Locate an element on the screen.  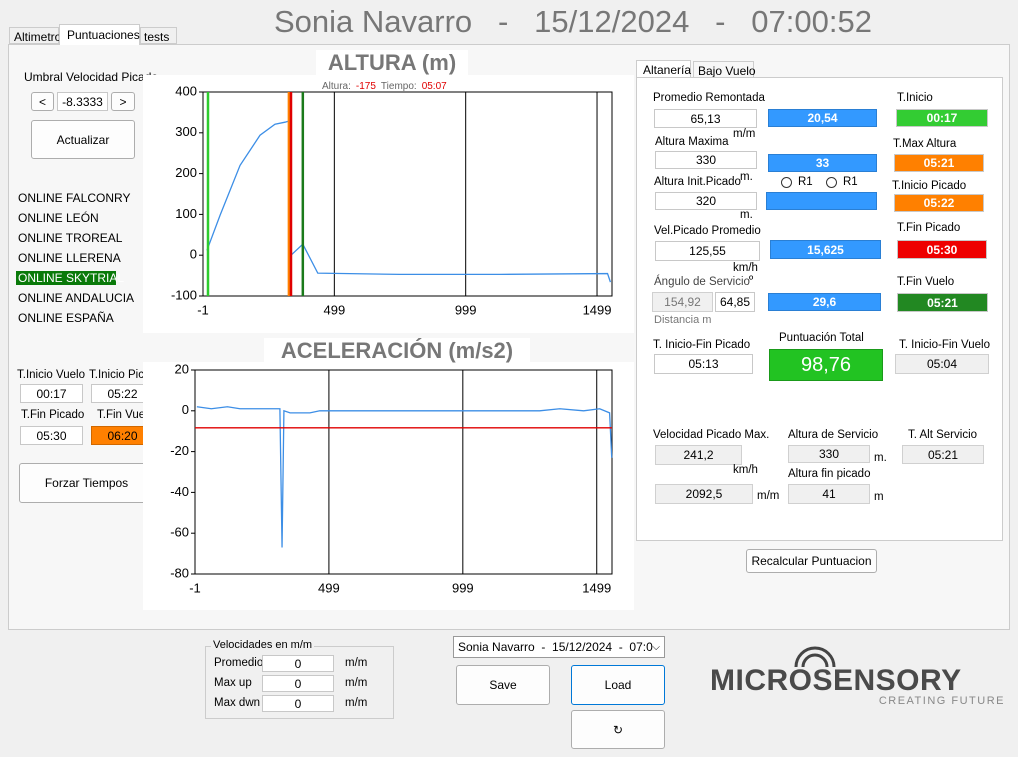
field: 125,55 is located at coordinates (707, 251).